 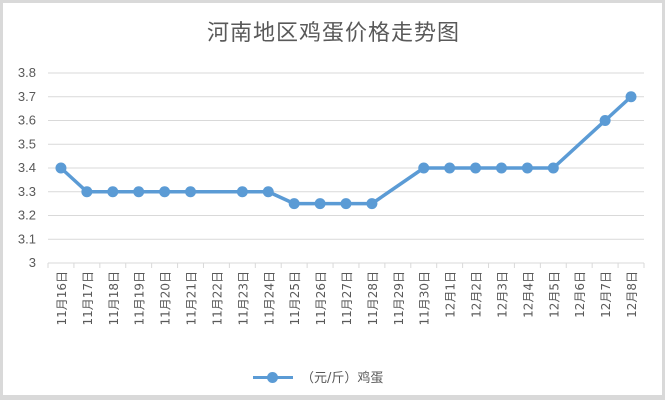 What do you see at coordinates (451, 294) in the screenshot?
I see `x-tick-label: 12月1日` at bounding box center [451, 294].